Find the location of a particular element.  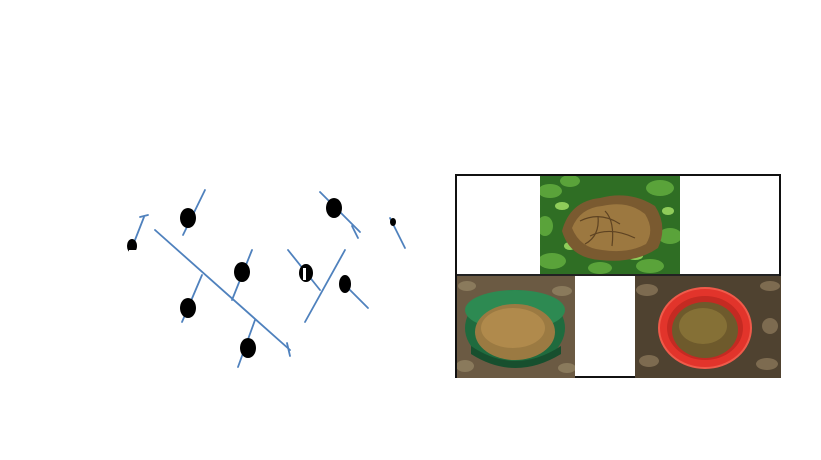

dung-on-vegetation-photo is located at coordinates (610, 225).